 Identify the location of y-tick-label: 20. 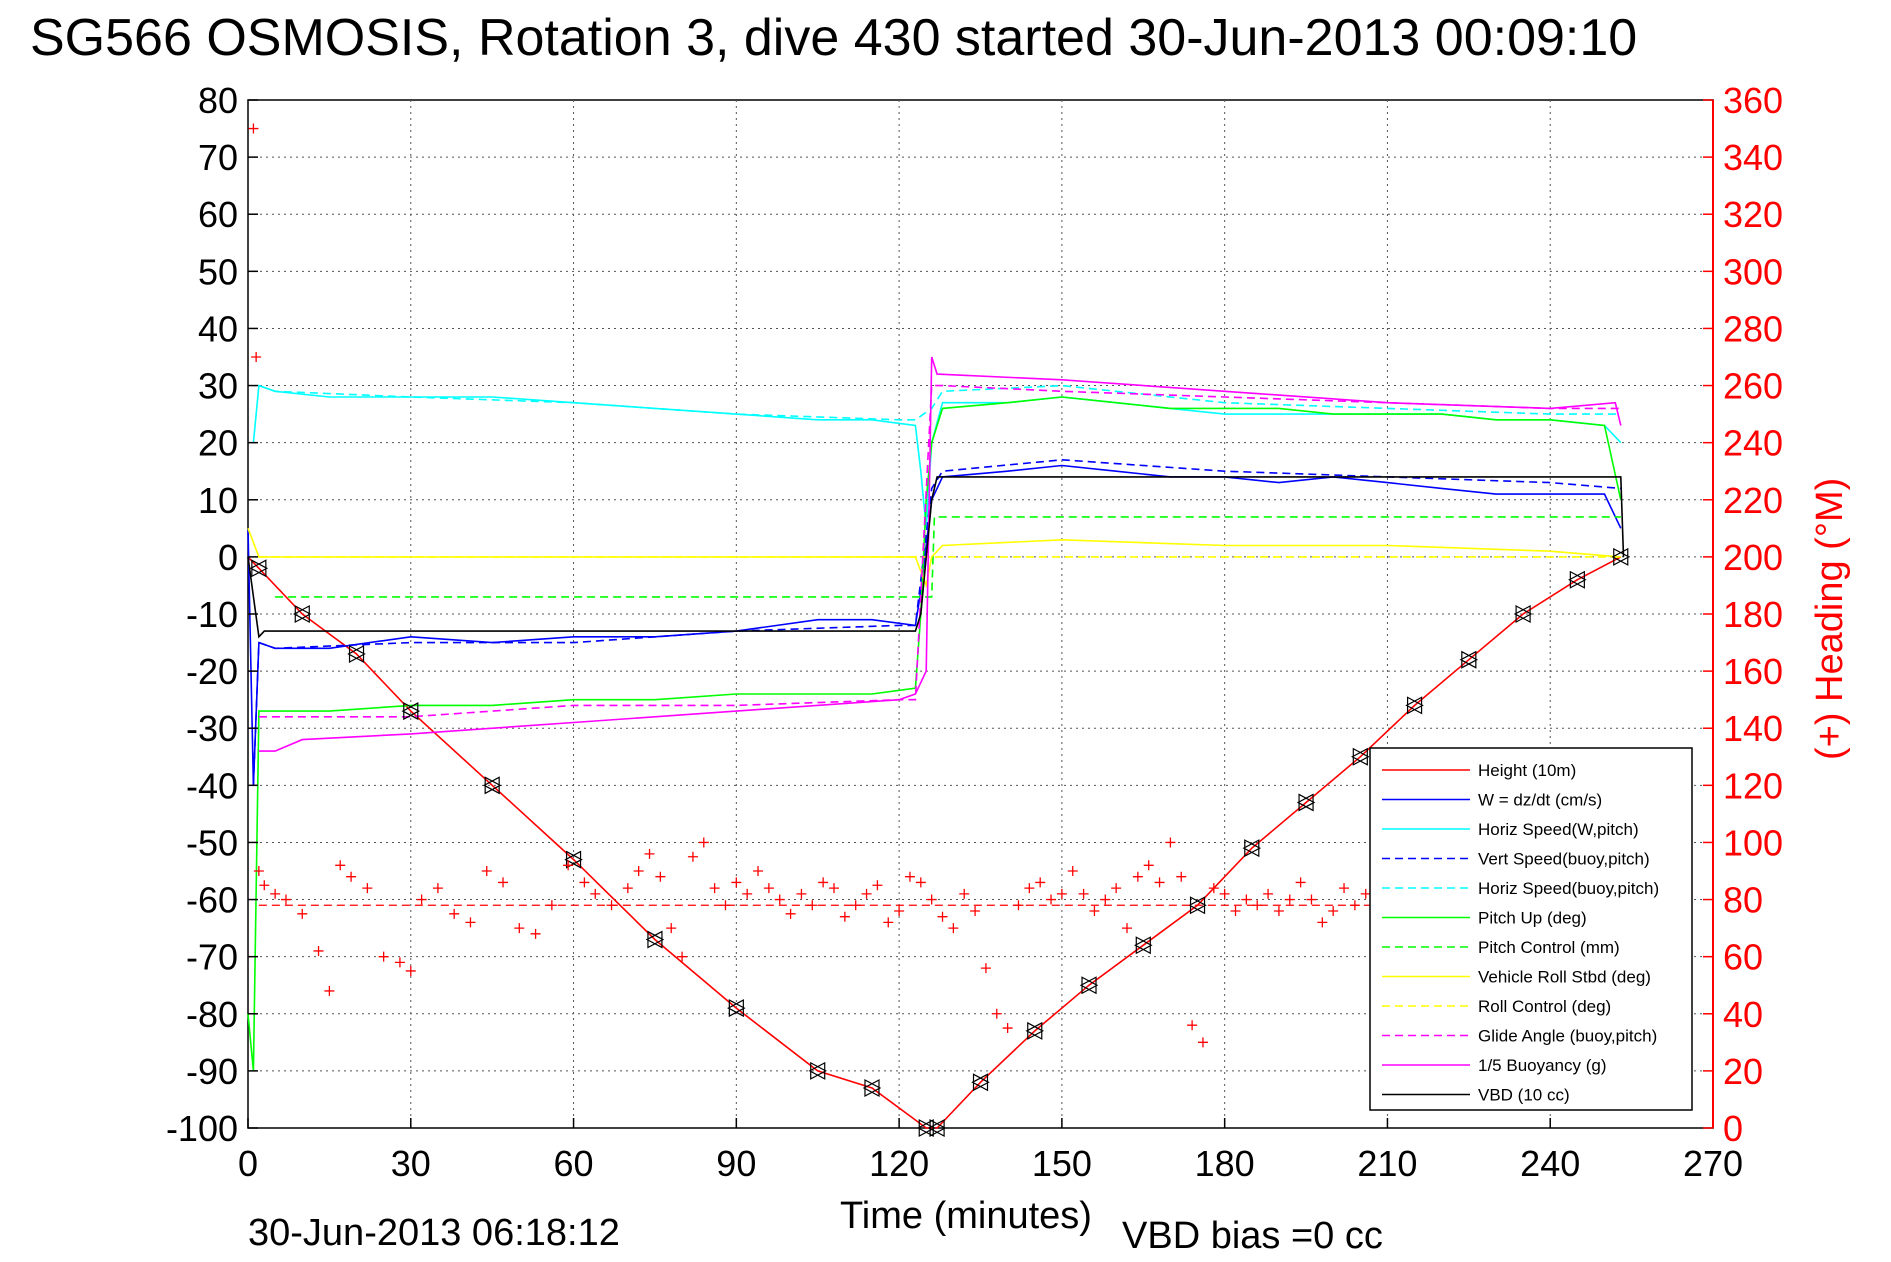
(218, 443).